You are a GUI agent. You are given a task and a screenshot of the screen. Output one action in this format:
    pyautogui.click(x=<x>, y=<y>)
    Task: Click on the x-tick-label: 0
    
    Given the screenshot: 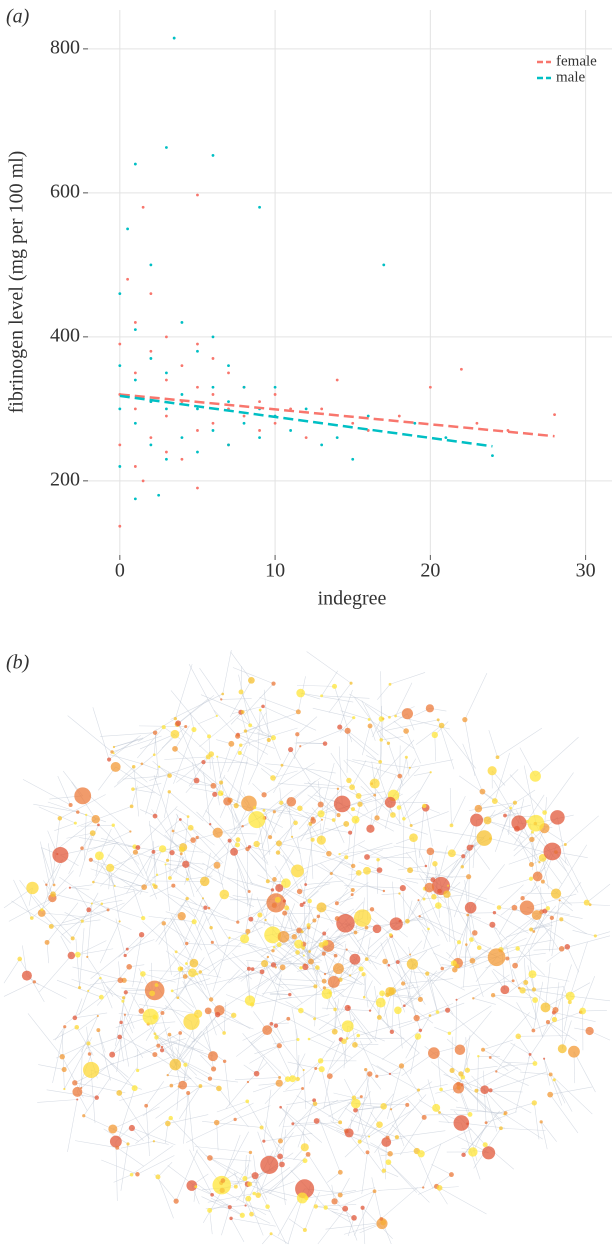 What is the action you would take?
    pyautogui.click(x=120, y=571)
    